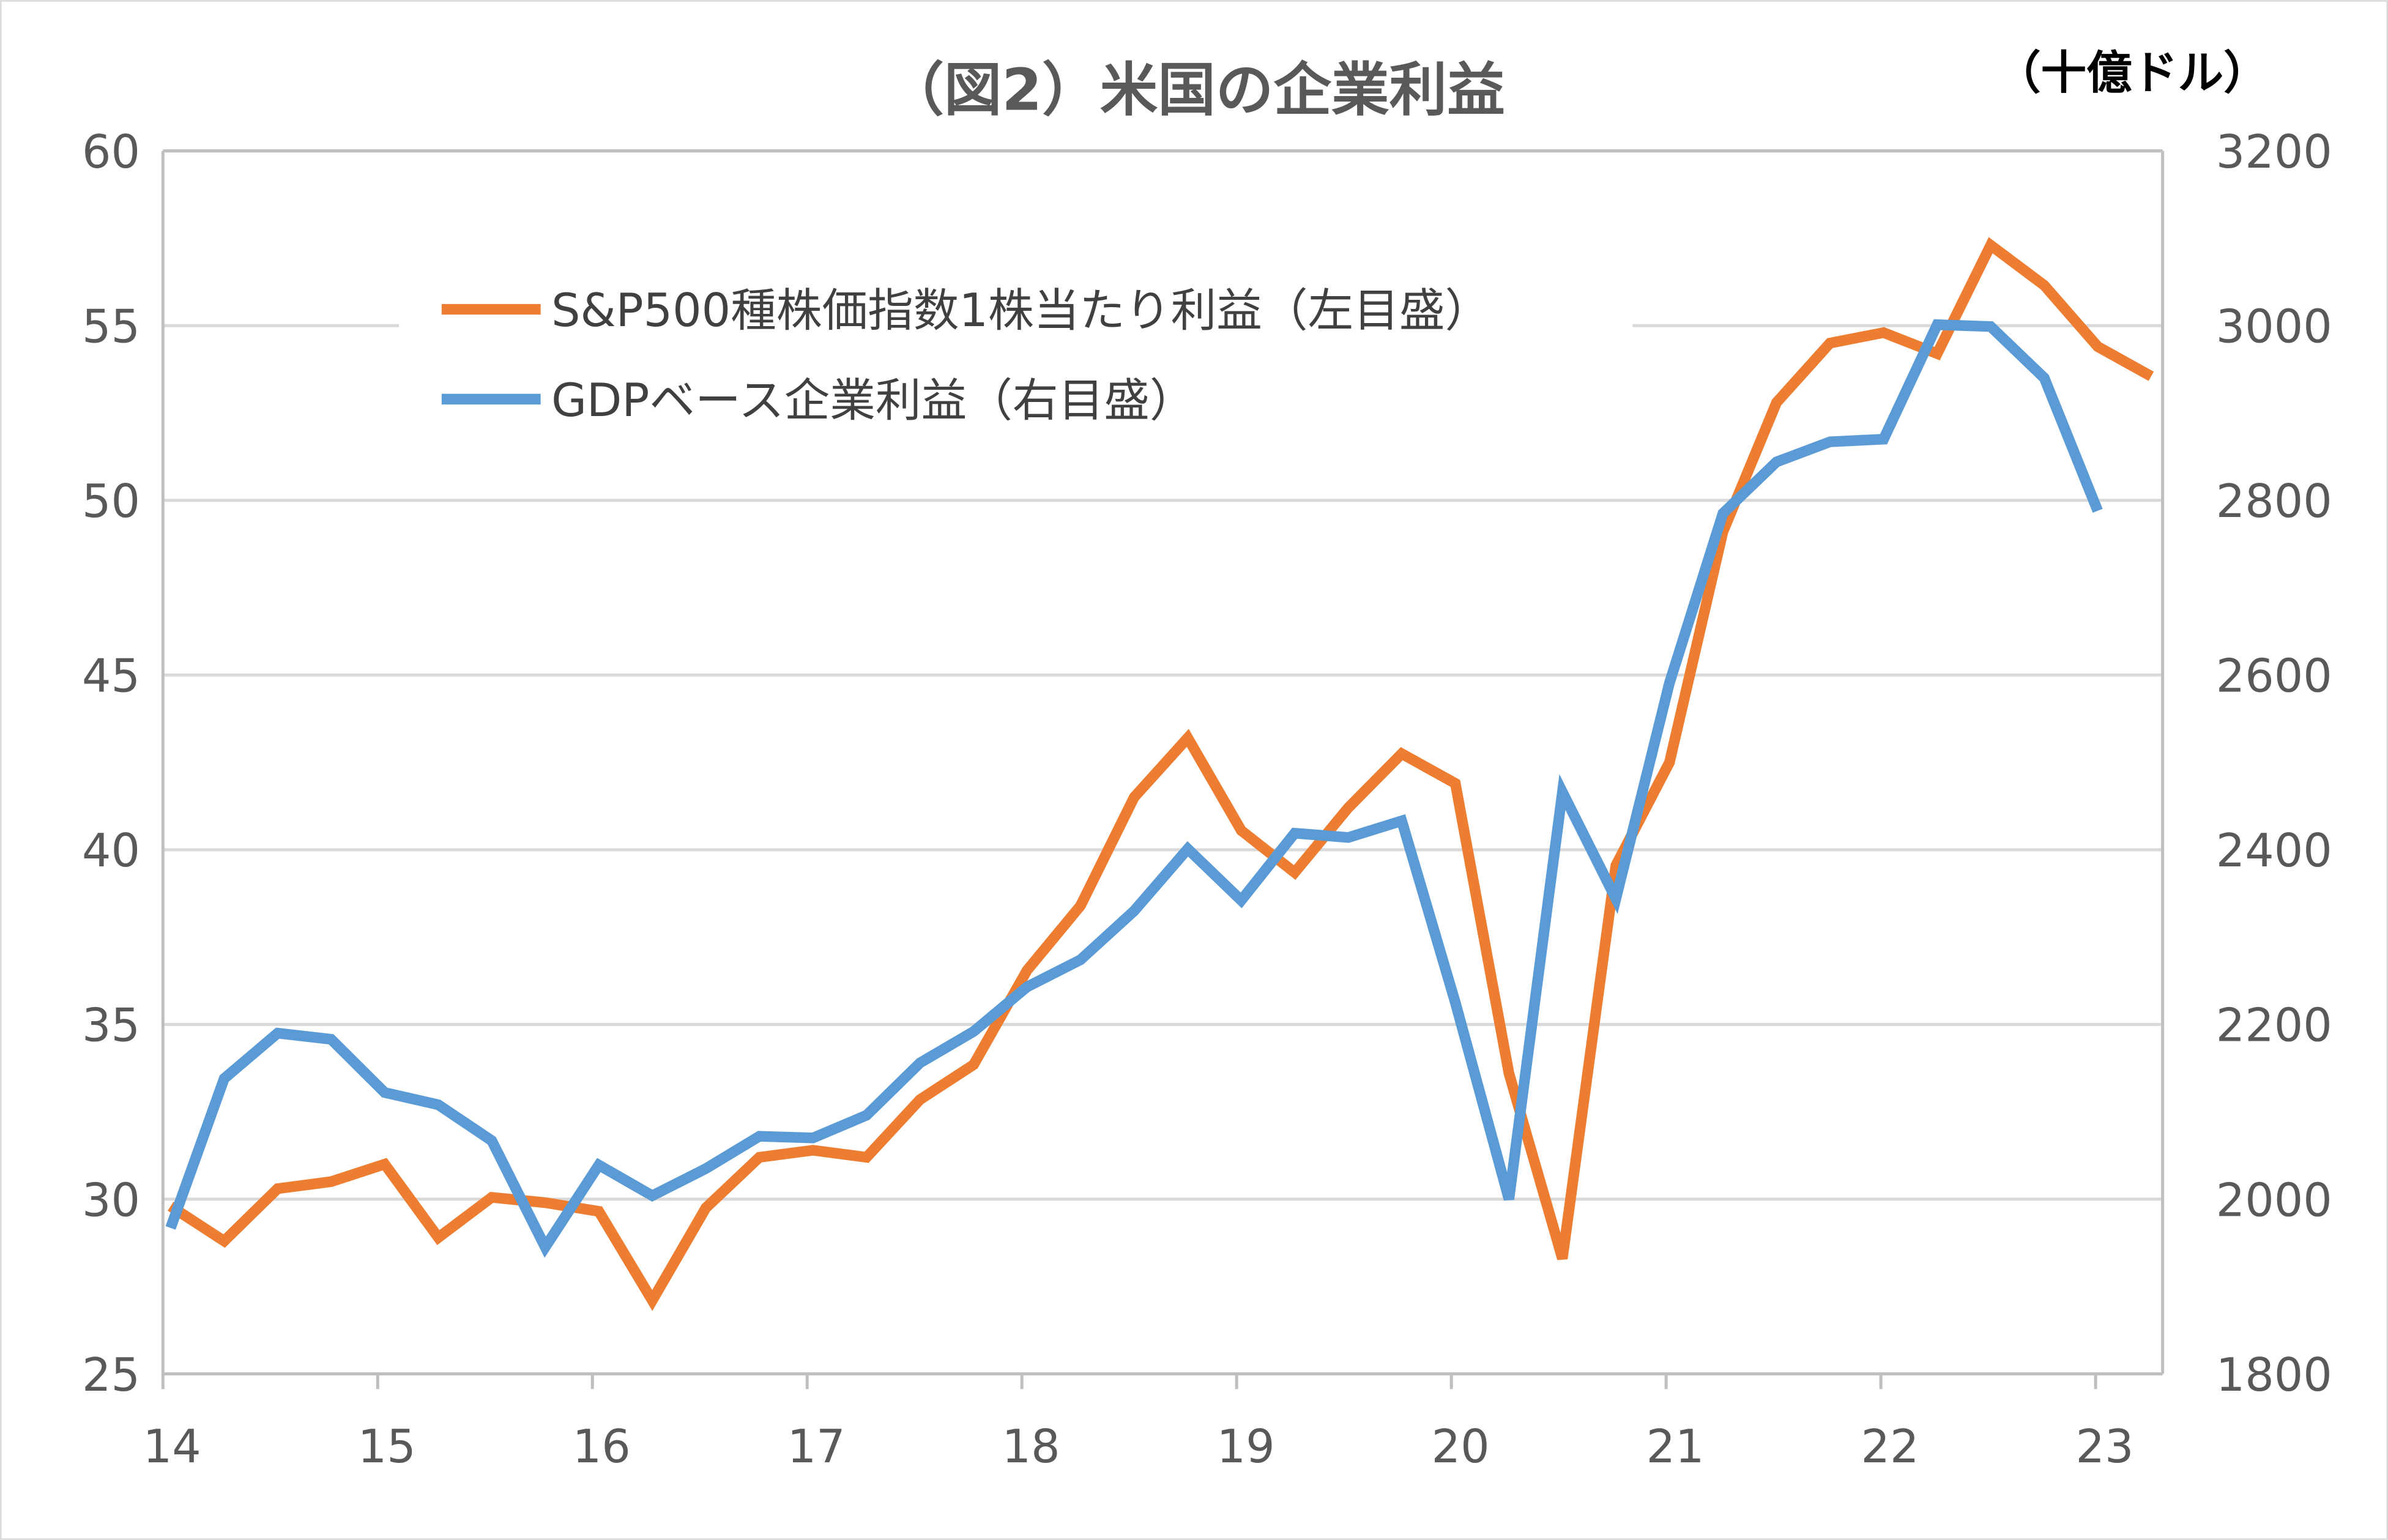 The height and width of the screenshot is (1540, 2388). Describe the element at coordinates (816, 1446) in the screenshot. I see `x-tick-label: 17` at that location.